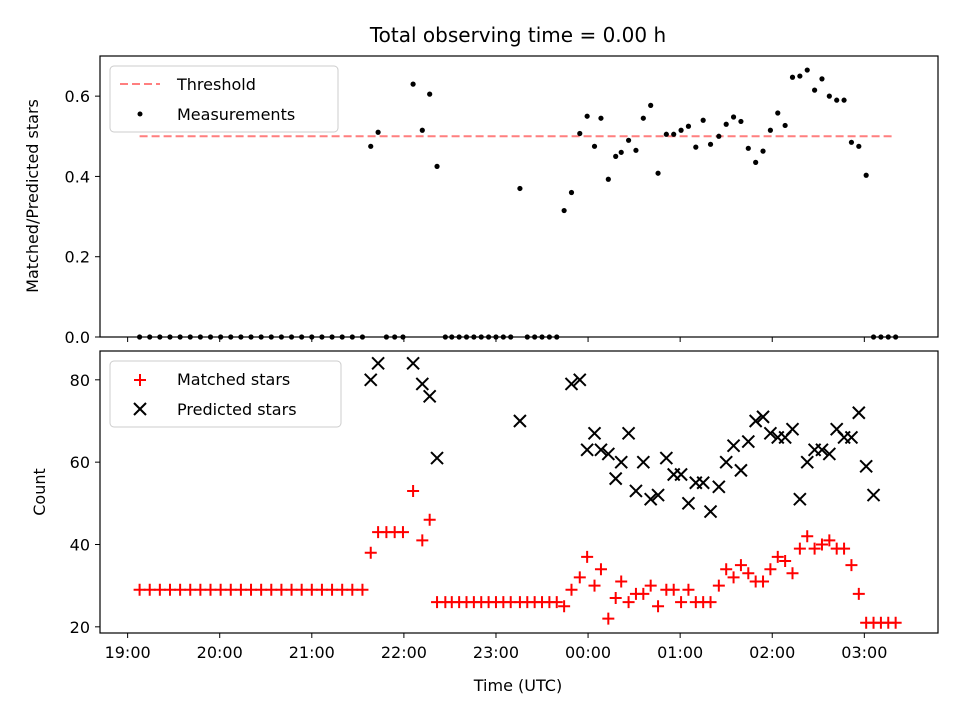 This screenshot has height=720, width=960. Describe the element at coordinates (864, 652) in the screenshot. I see `x-tick-label: 03:00` at that location.